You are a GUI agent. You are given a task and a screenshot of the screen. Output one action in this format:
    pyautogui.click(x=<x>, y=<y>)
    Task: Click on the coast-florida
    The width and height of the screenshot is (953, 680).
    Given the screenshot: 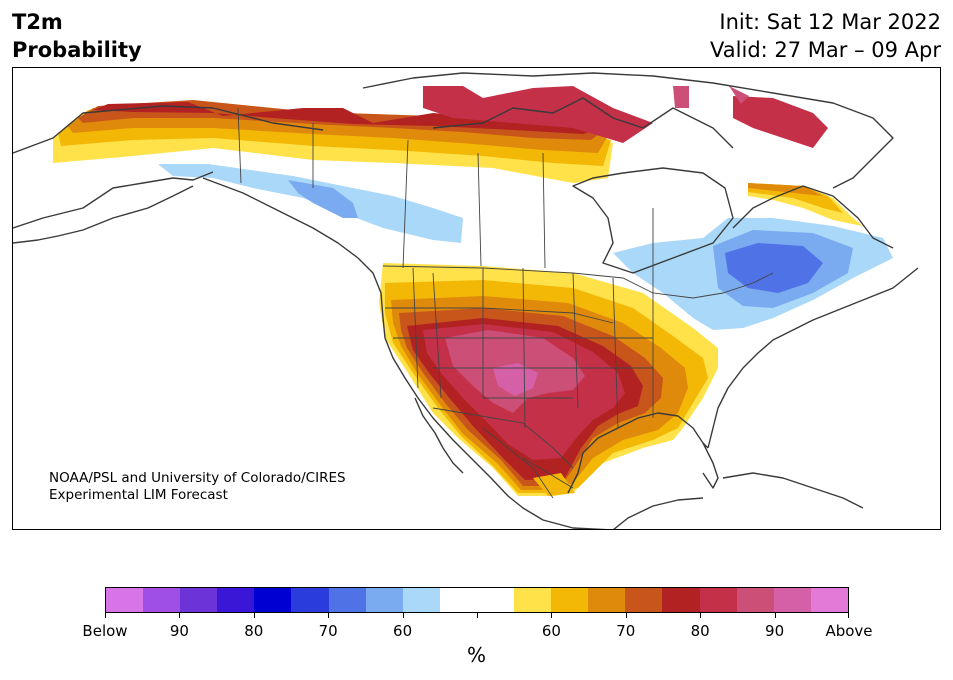 What is the action you would take?
    pyautogui.click(x=710, y=465)
    